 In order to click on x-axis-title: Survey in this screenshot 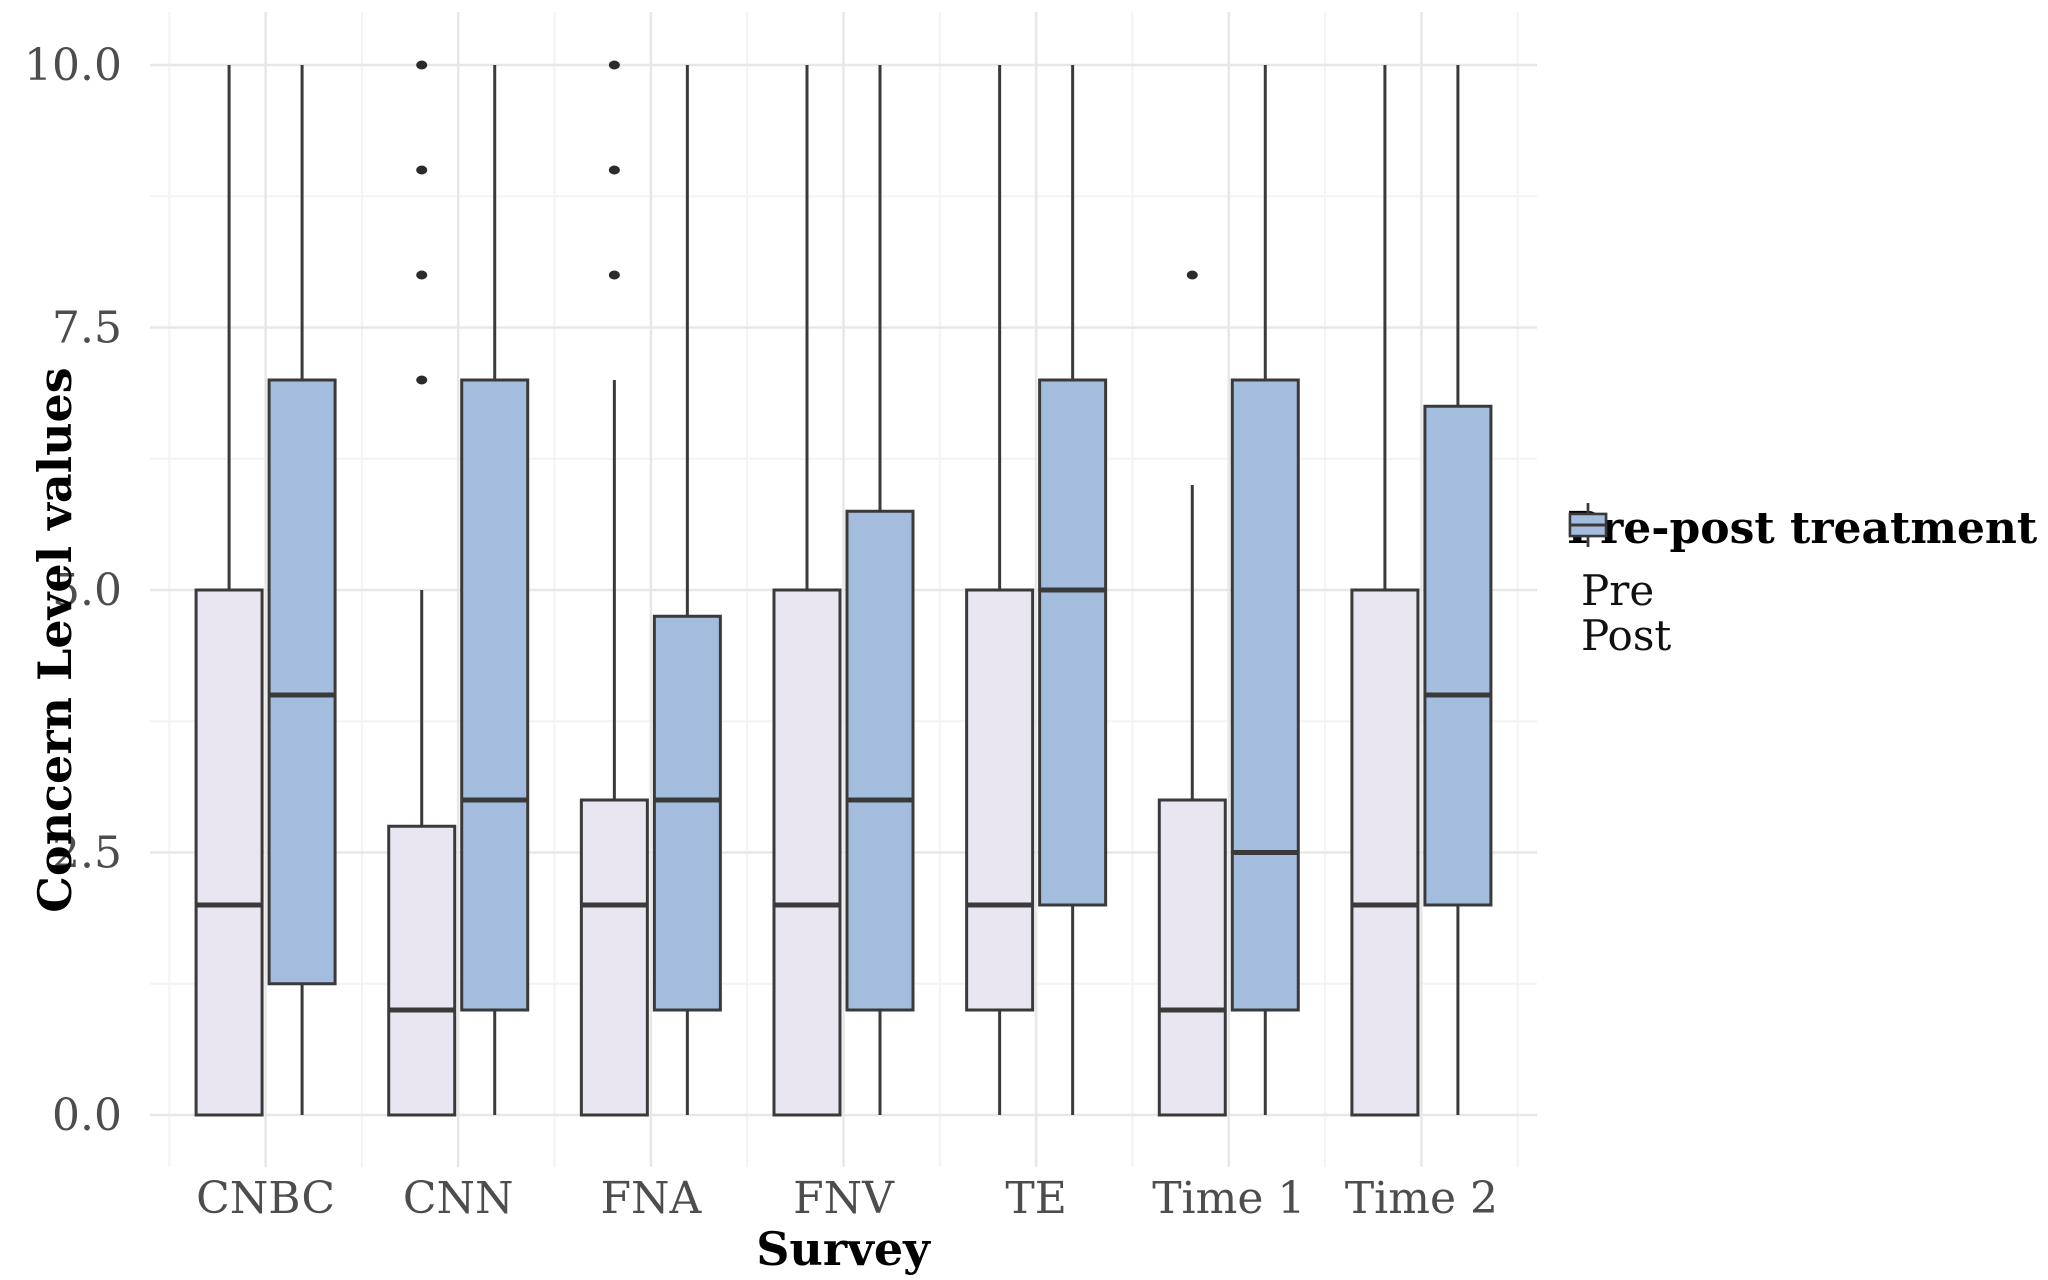, I will do `click(843, 1249)`.